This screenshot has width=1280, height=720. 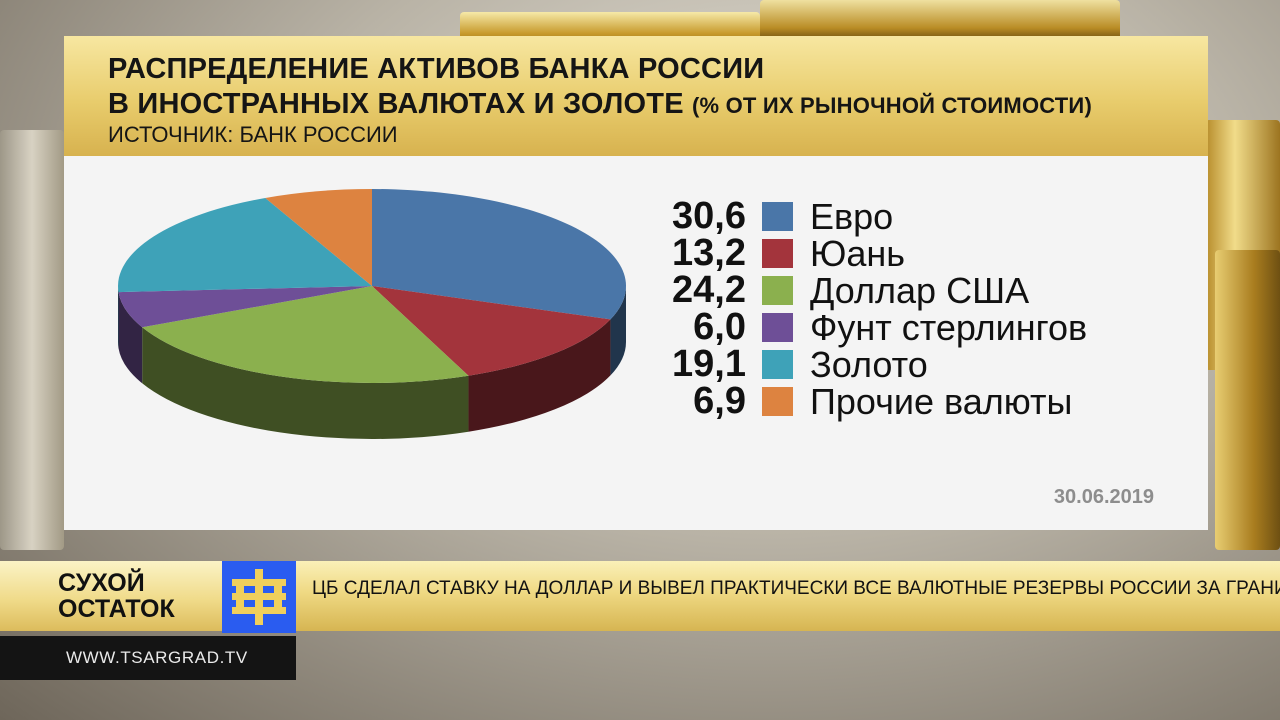 I want to click on legend-value: 19,1, so click(x=709, y=364).